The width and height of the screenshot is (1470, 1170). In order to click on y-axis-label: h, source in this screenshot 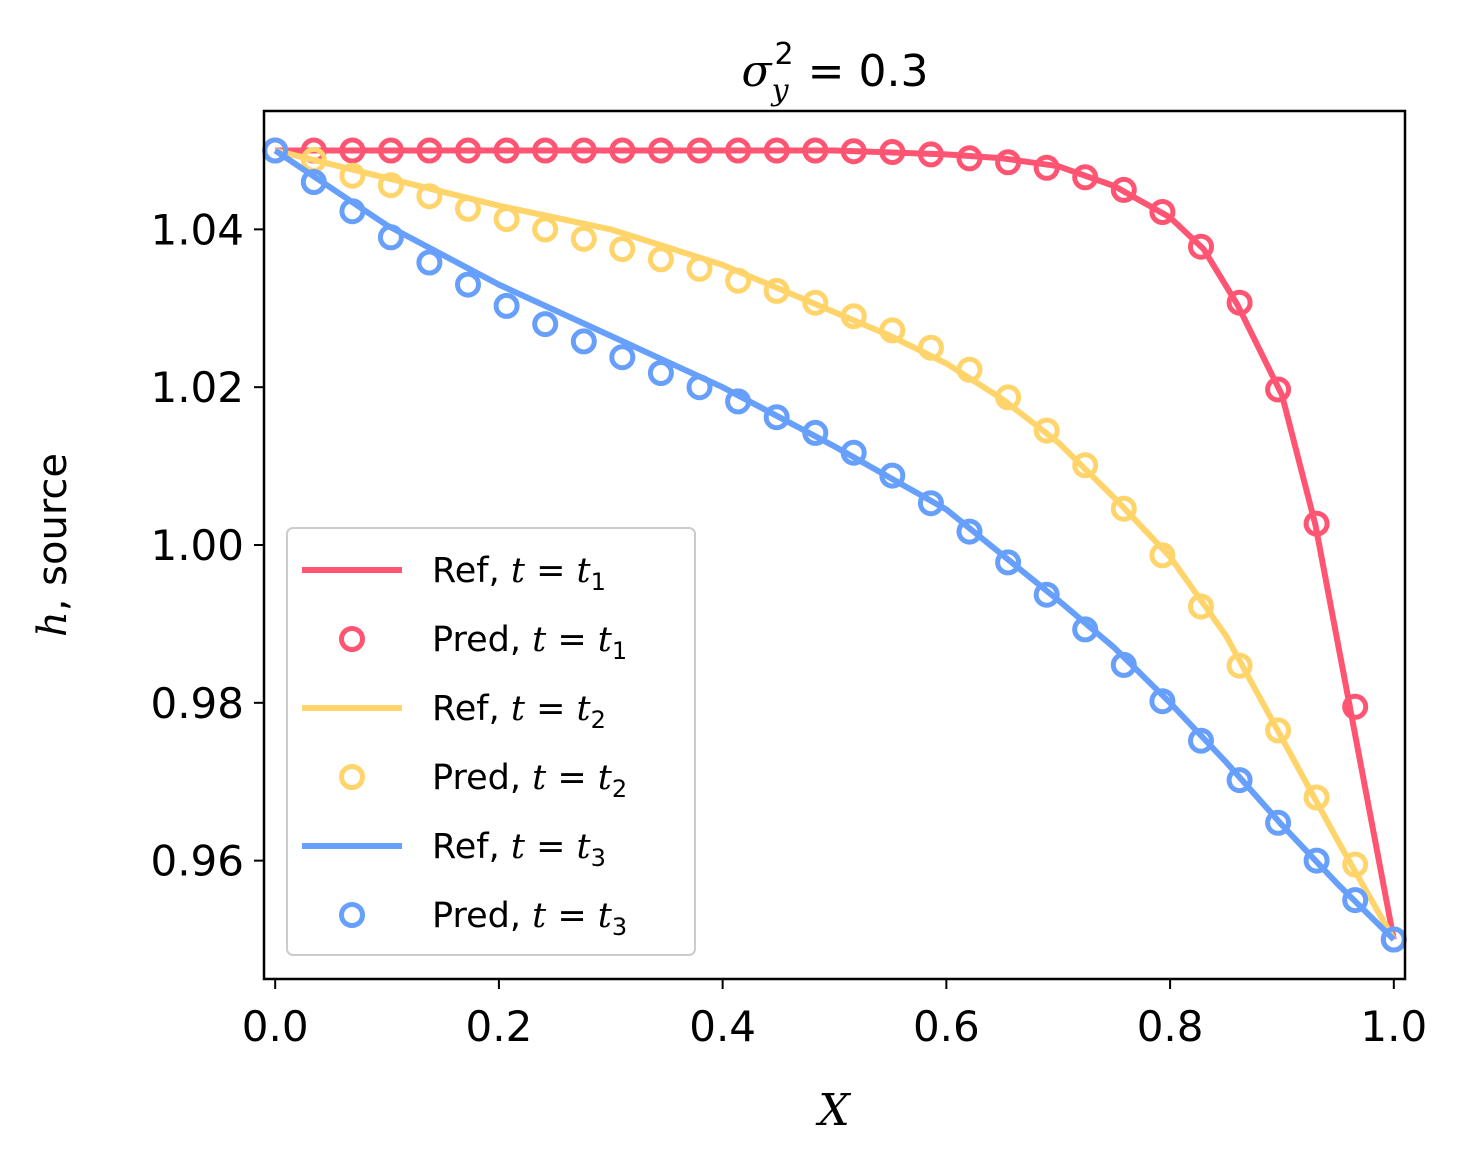, I will do `click(53, 545)`.